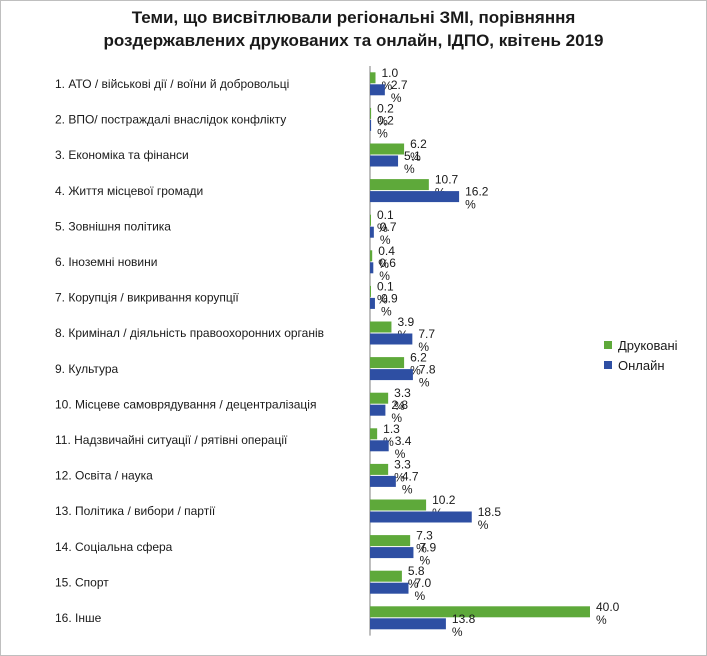 Image resolution: width=707 pixels, height=656 pixels. I want to click on category-label: 5. Зовнішня політика, so click(113, 226).